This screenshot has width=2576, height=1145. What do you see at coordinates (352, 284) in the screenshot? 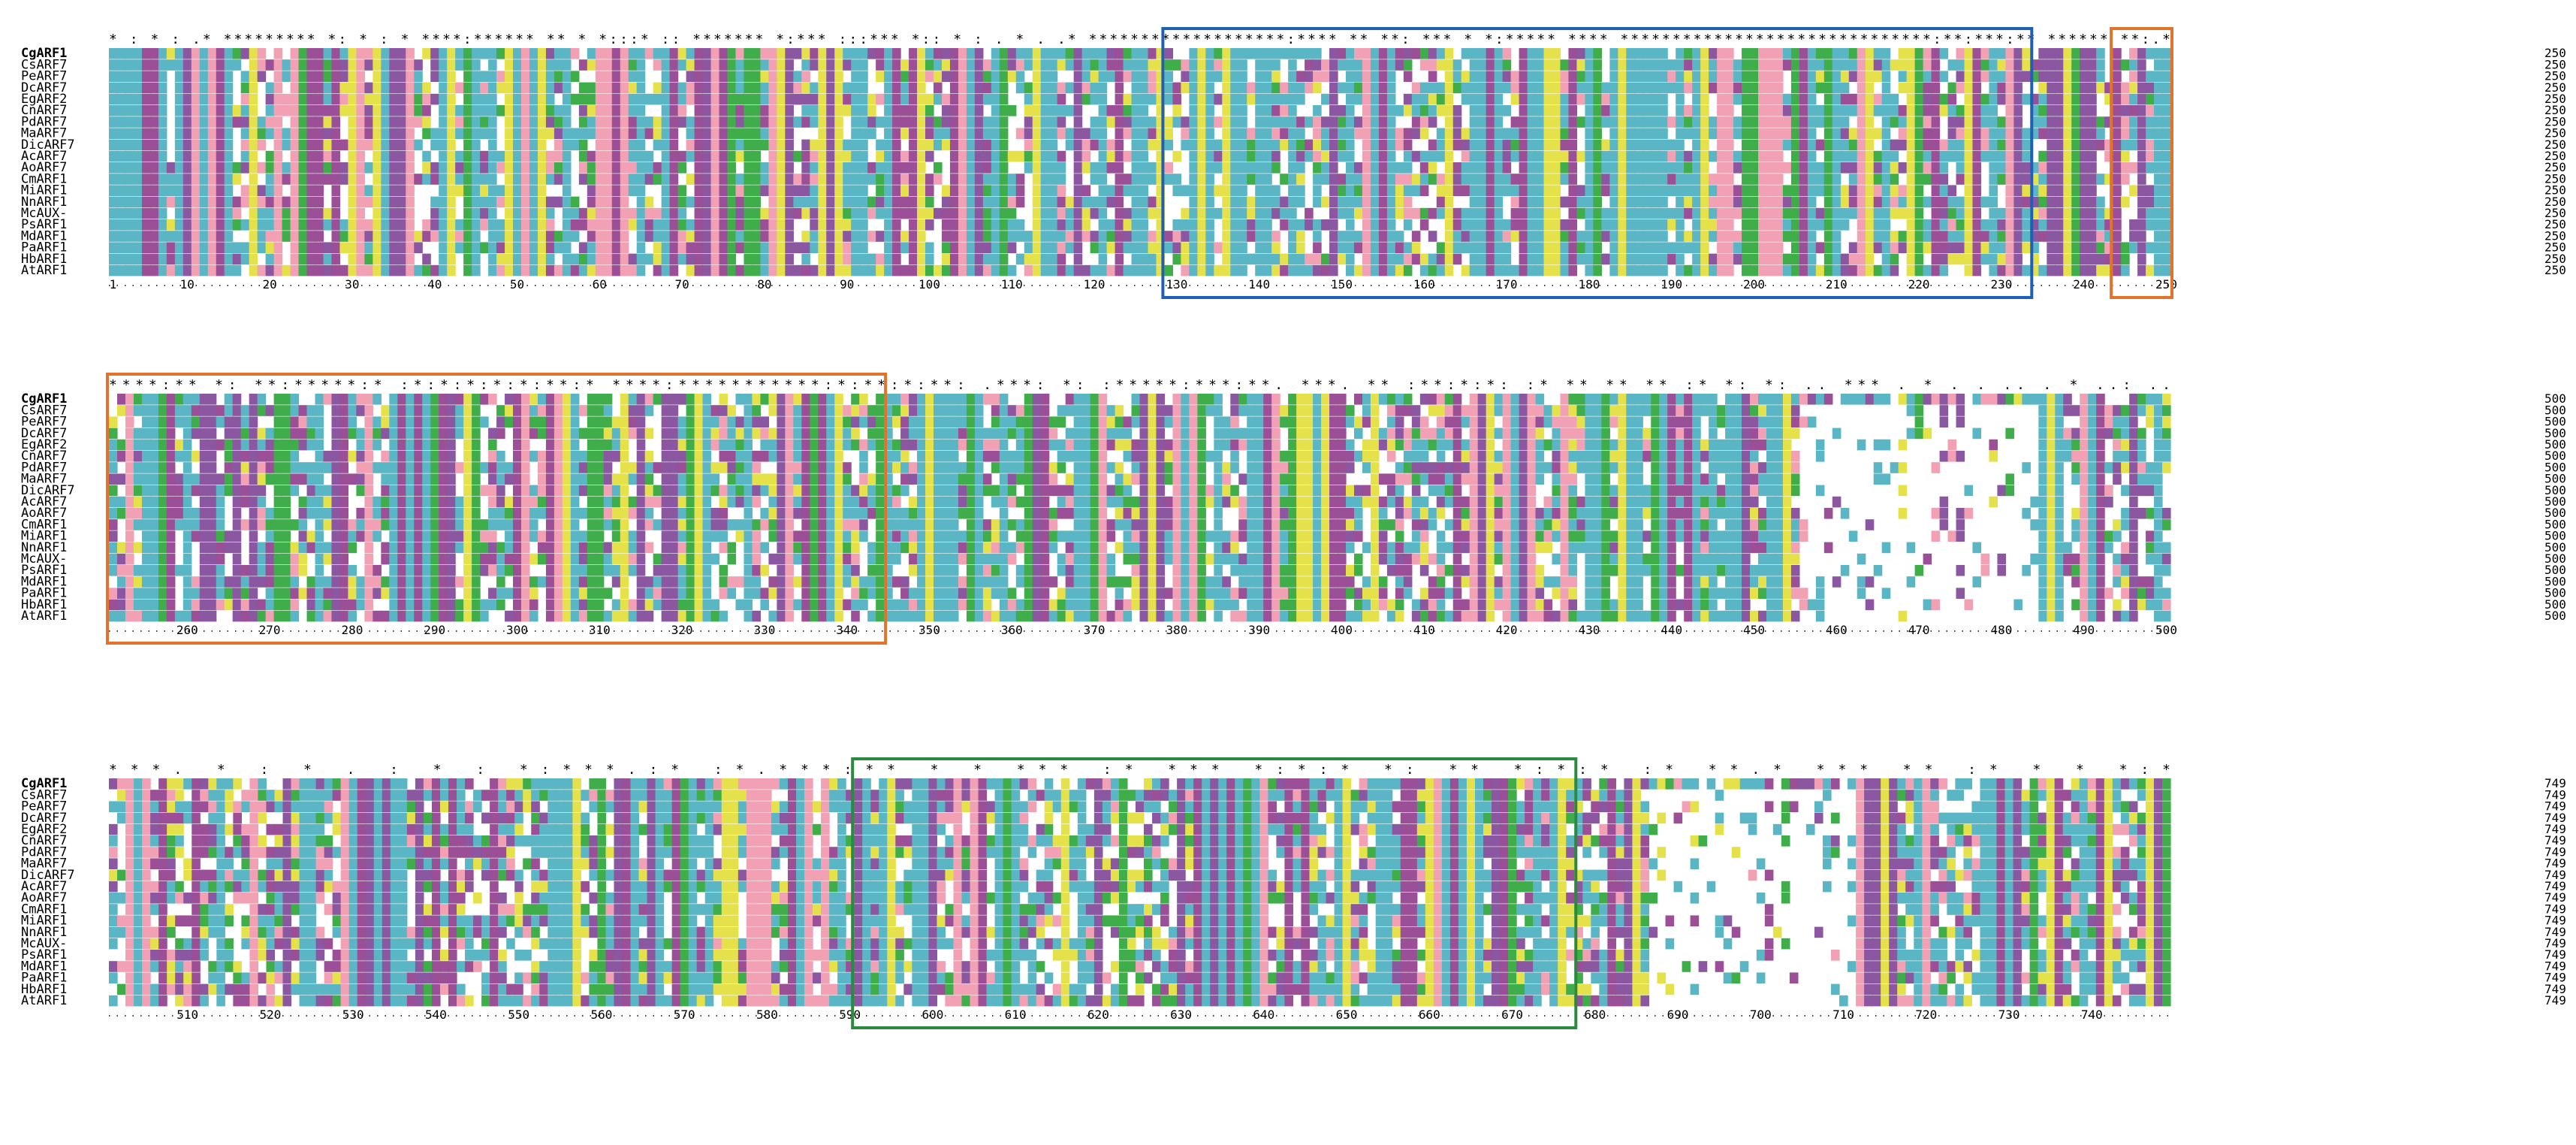
I see `ruler-tick-label: 30` at bounding box center [352, 284].